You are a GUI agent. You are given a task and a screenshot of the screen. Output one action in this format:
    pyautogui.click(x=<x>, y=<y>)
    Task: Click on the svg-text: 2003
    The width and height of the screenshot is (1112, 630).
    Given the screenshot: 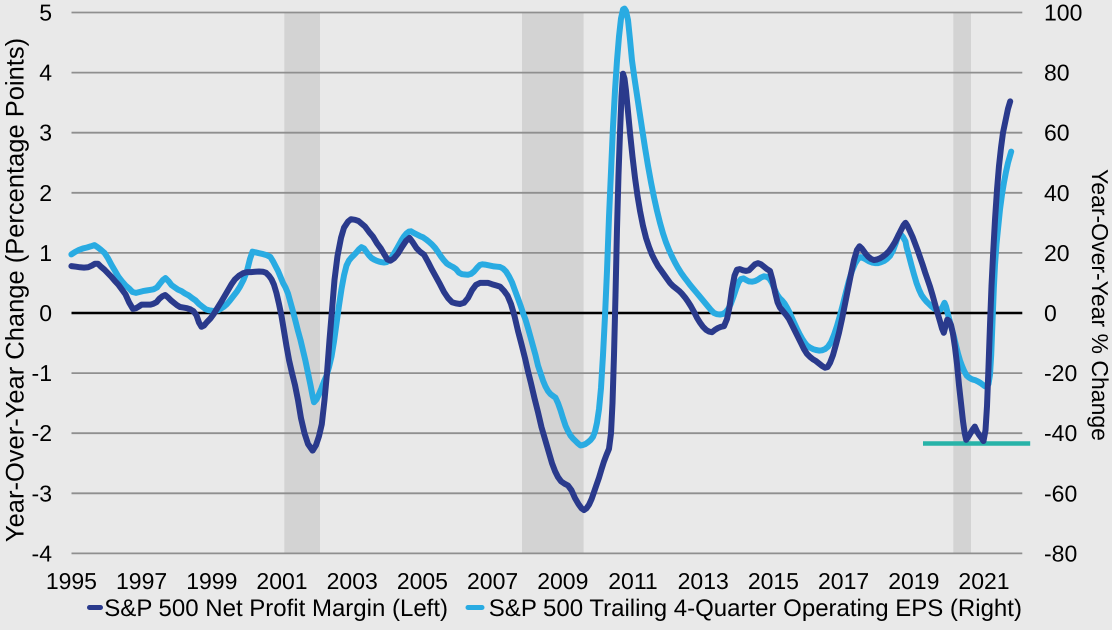 What is the action you would take?
    pyautogui.click(x=352, y=581)
    